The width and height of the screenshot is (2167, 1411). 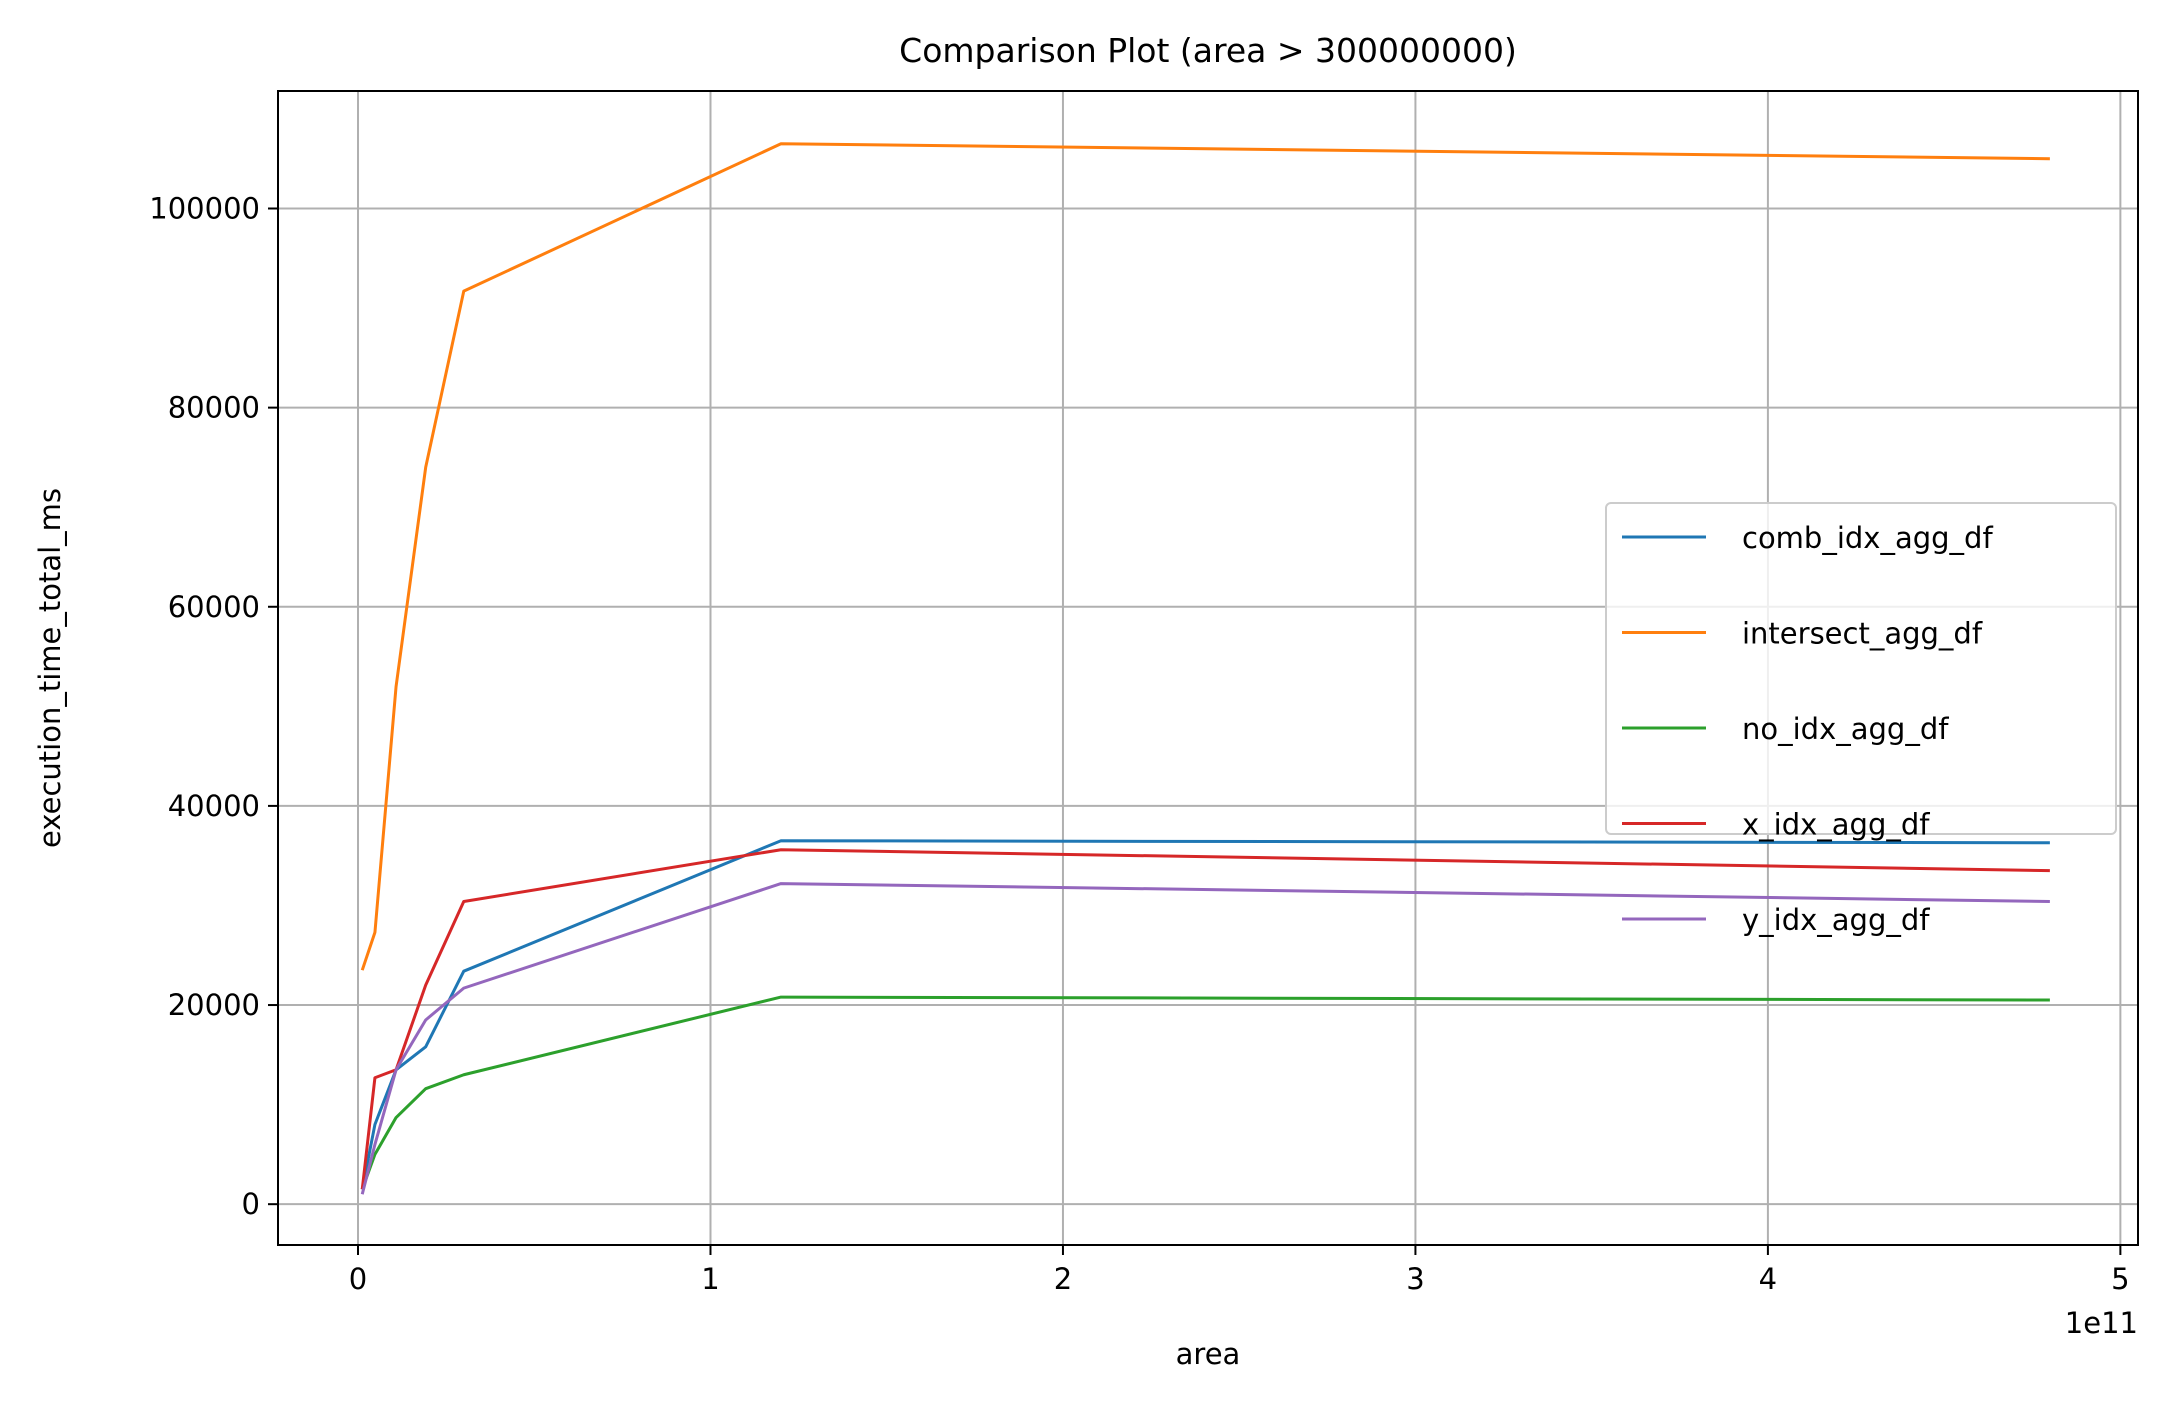 What do you see at coordinates (1415, 1279) in the screenshot?
I see `x-tick-label: 3` at bounding box center [1415, 1279].